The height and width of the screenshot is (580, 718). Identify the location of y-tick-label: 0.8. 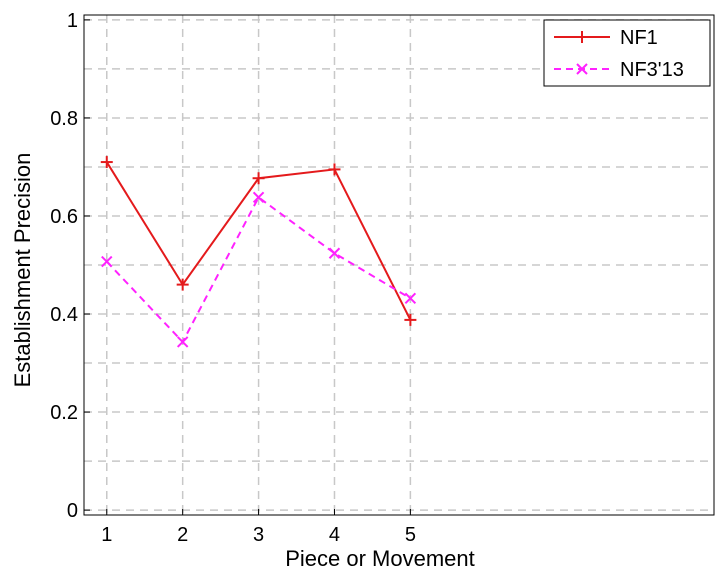
(64, 119).